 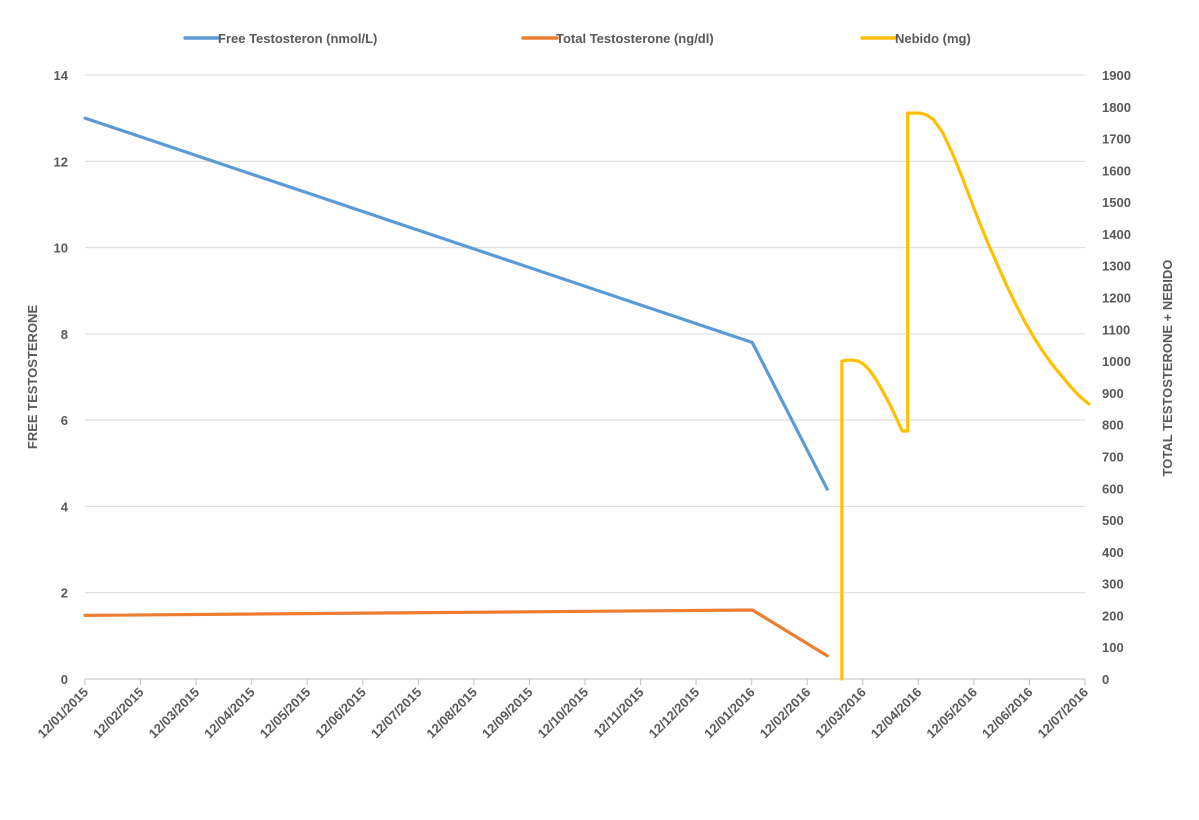 What do you see at coordinates (1113, 425) in the screenshot?
I see `right-y-tick-label: 800` at bounding box center [1113, 425].